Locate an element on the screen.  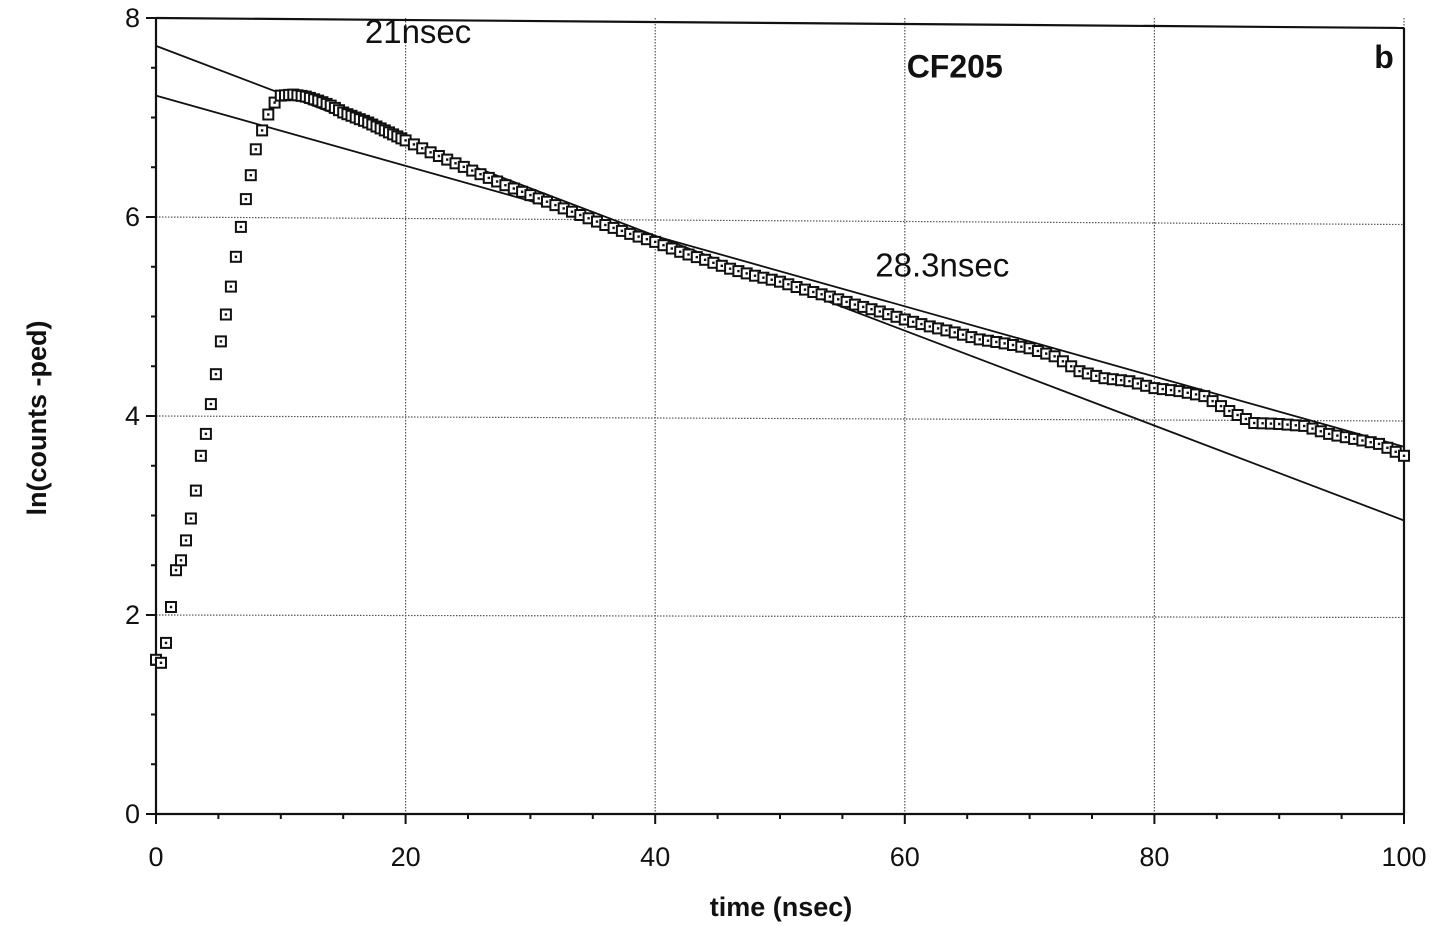
x-tick-label: 40 is located at coordinates (655, 857).